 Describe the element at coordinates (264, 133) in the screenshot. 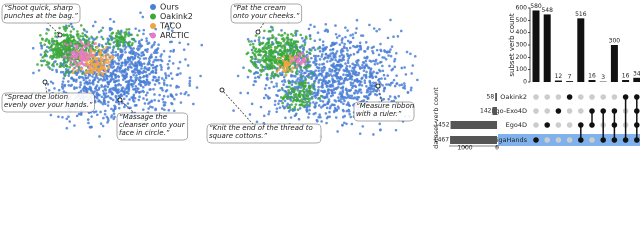

I see `annotation-box` at that location.